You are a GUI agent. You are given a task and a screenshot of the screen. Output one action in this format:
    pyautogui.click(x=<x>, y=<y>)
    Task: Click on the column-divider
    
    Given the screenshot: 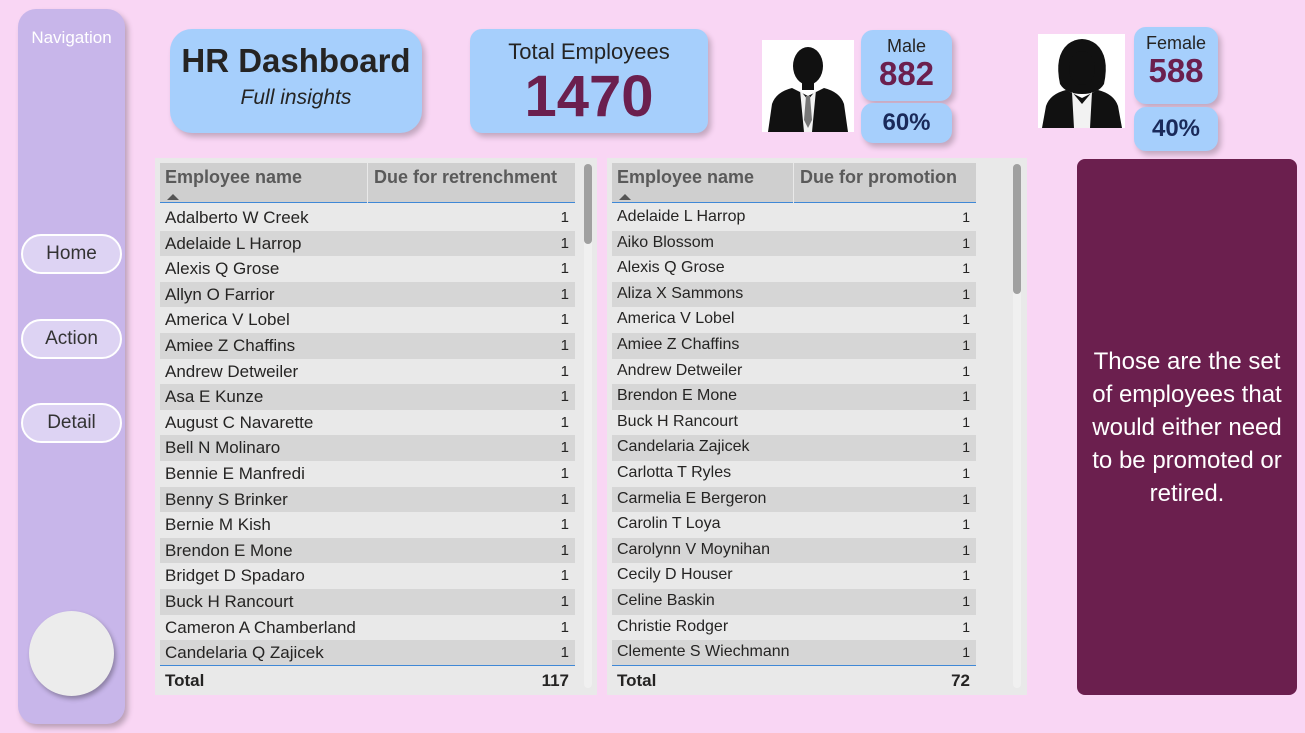 What is the action you would take?
    pyautogui.click(x=367, y=183)
    